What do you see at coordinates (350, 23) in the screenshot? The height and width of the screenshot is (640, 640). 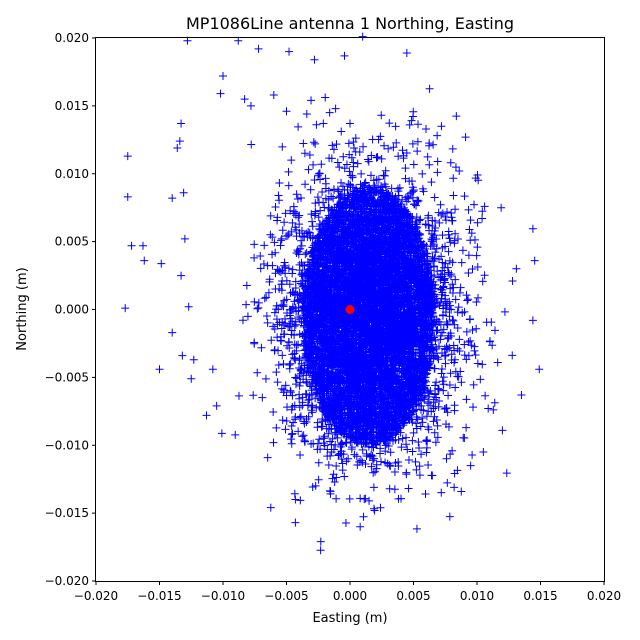 I see `chart-title: MP1086Line antenna 1 Northing, Easting` at bounding box center [350, 23].